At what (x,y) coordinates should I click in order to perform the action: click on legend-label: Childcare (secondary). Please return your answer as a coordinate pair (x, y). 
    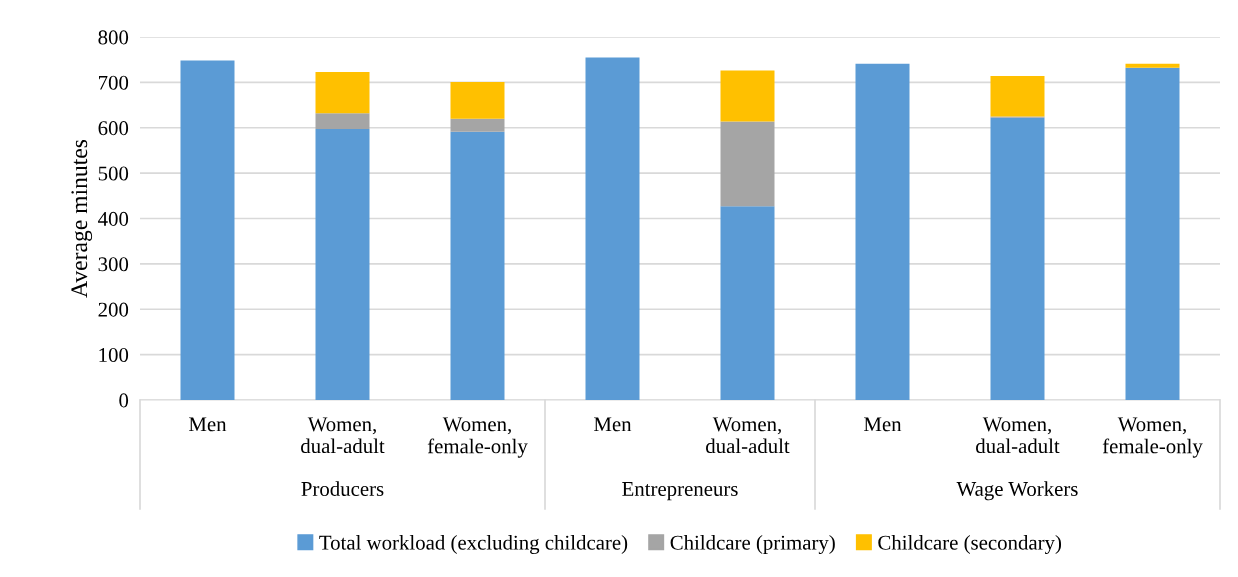
    Looking at the image, I should click on (970, 544).